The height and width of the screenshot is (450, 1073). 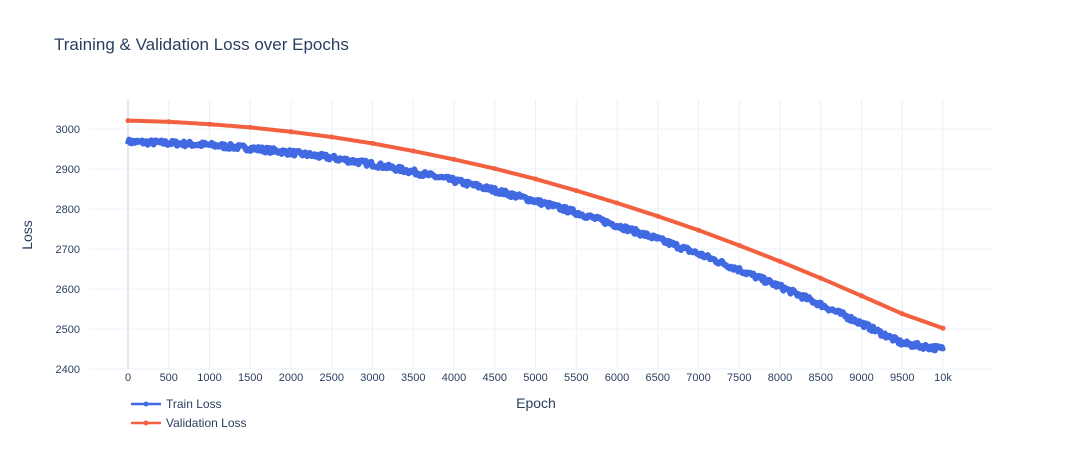 I want to click on y-tick-label: 3000, so click(x=68, y=130).